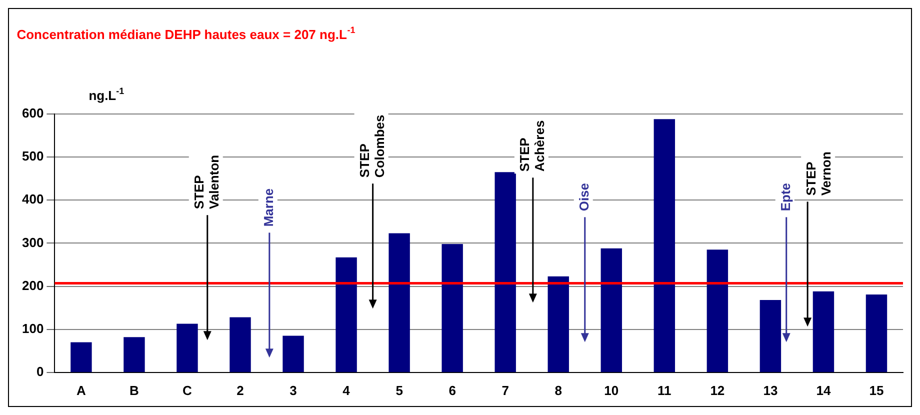  What do you see at coordinates (876, 390) in the screenshot?
I see `x-tick-label: 15` at bounding box center [876, 390].